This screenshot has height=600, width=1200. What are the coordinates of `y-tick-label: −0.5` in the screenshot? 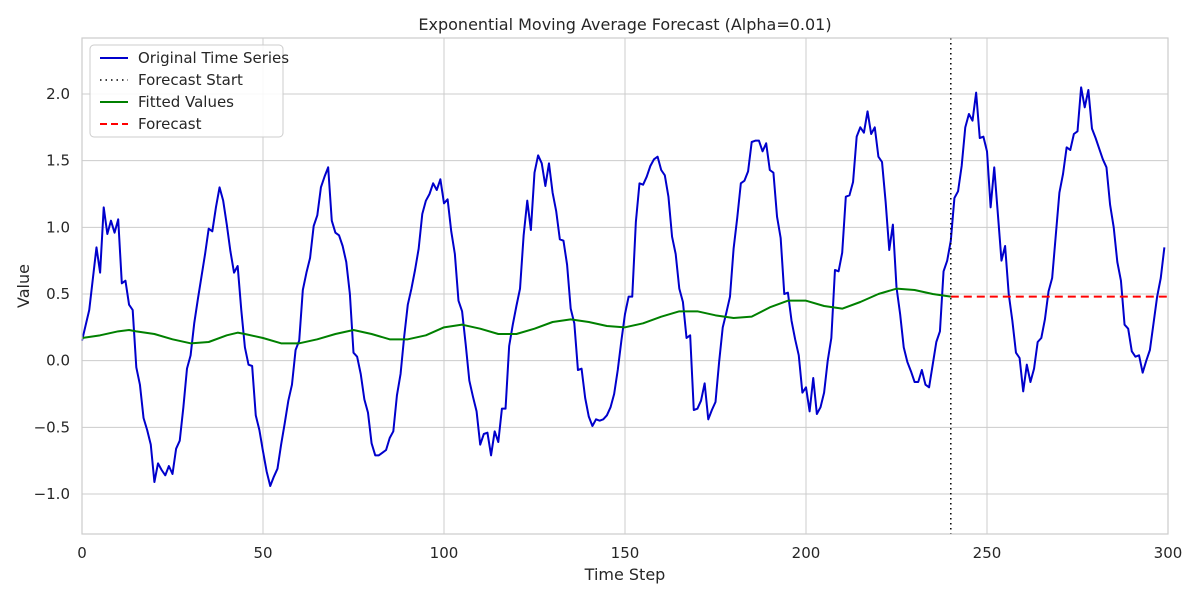 It's located at (52, 427).